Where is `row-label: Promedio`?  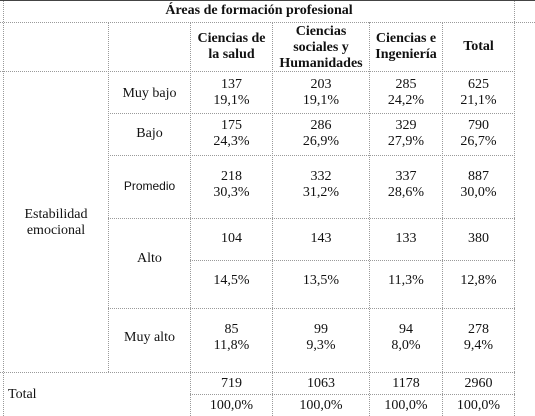
row-label: Promedio is located at coordinates (149, 186).